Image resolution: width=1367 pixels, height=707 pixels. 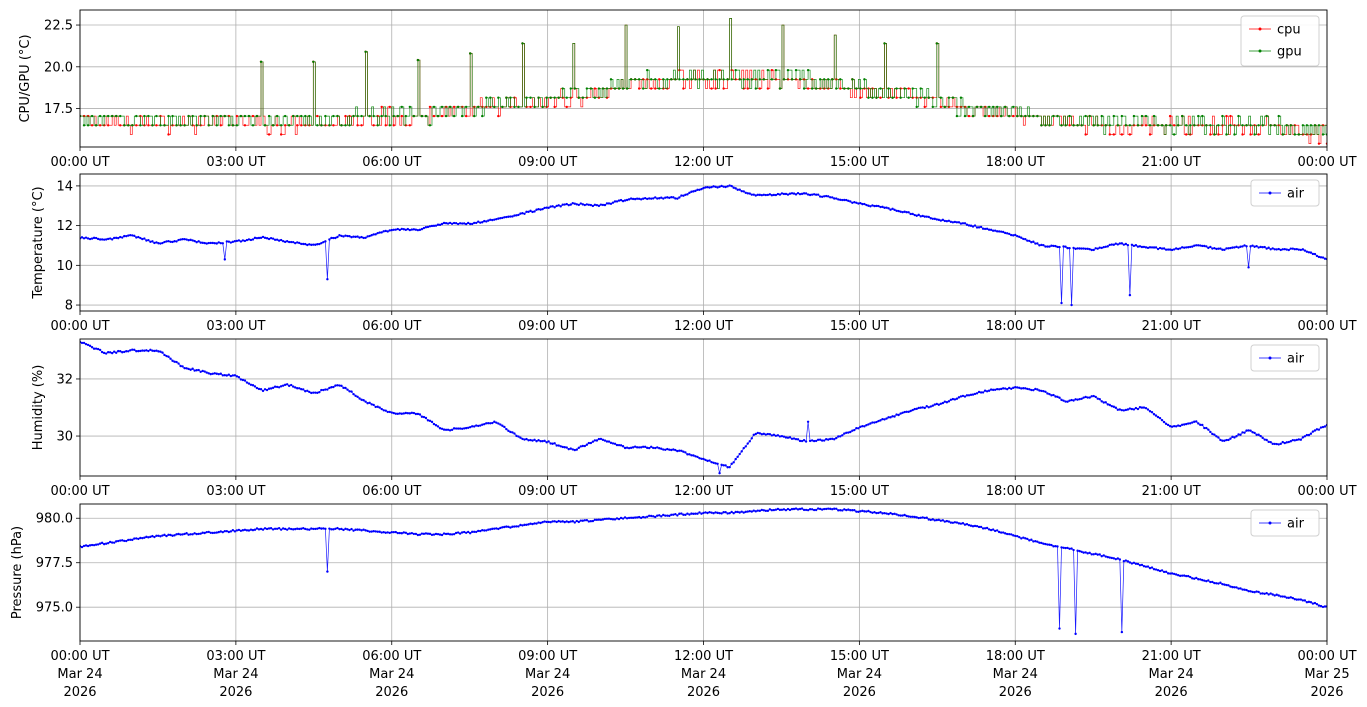 I want to click on y-tick-label: 22.5, so click(x=58, y=26).